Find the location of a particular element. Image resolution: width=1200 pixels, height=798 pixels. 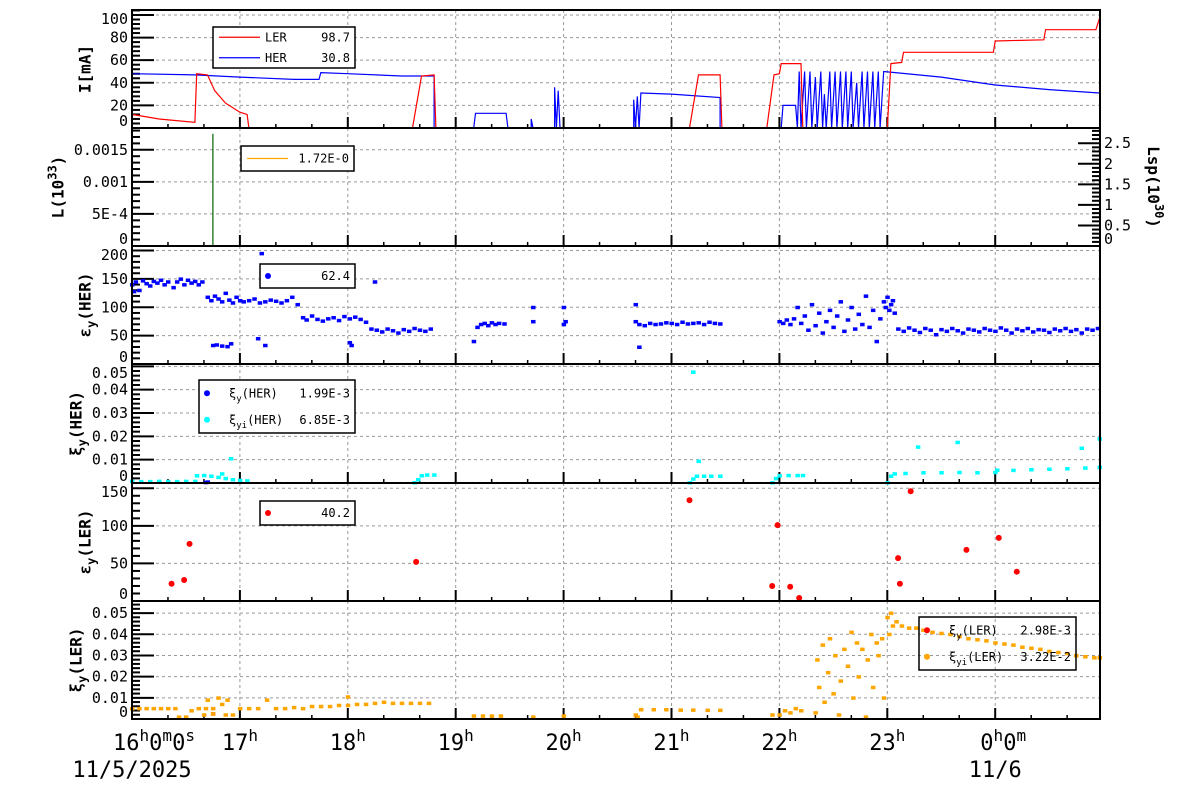

x-tick-main: 16 is located at coordinates (126, 743).